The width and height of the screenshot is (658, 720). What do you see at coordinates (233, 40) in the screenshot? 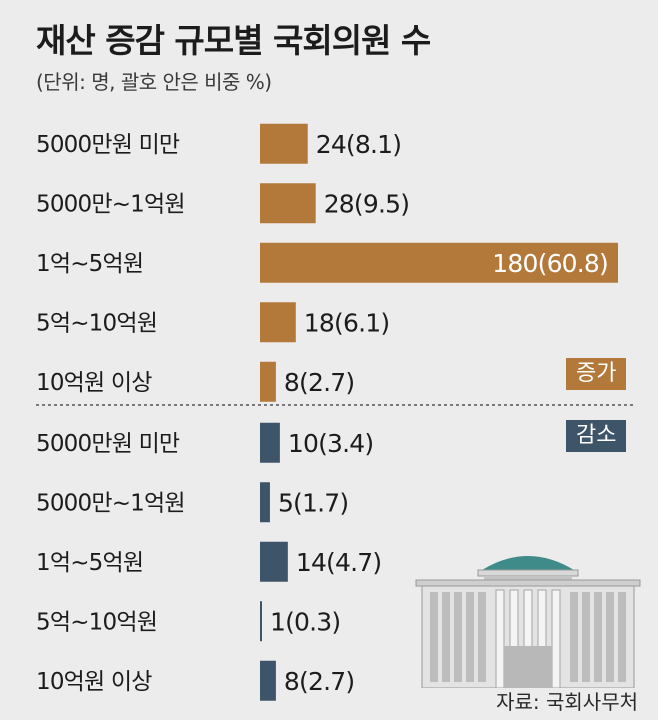
I see `chart-title: 재산 증감 규모별 국회의원 수` at bounding box center [233, 40].